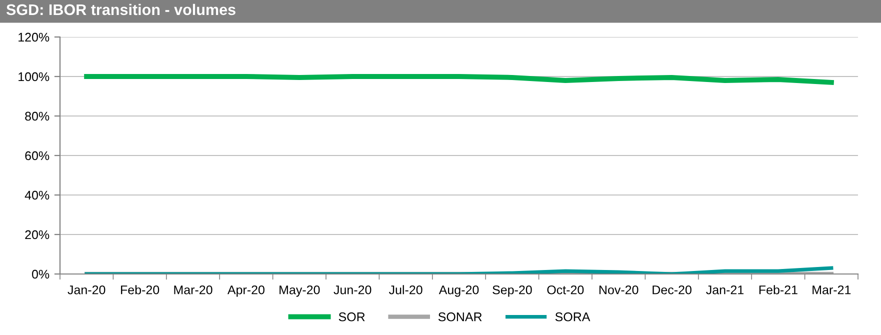  Describe the element at coordinates (37, 235) in the screenshot. I see `y-tick-label: 20%` at that location.